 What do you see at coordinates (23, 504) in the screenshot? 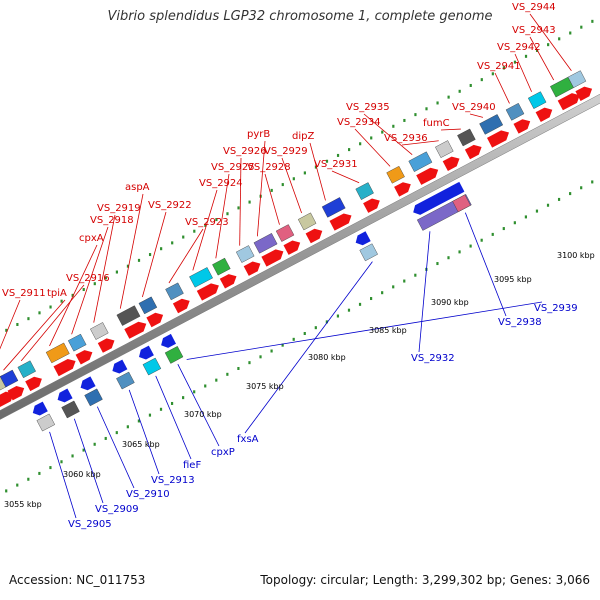
I see `axis-label: 3055 kbp` at bounding box center [23, 504].